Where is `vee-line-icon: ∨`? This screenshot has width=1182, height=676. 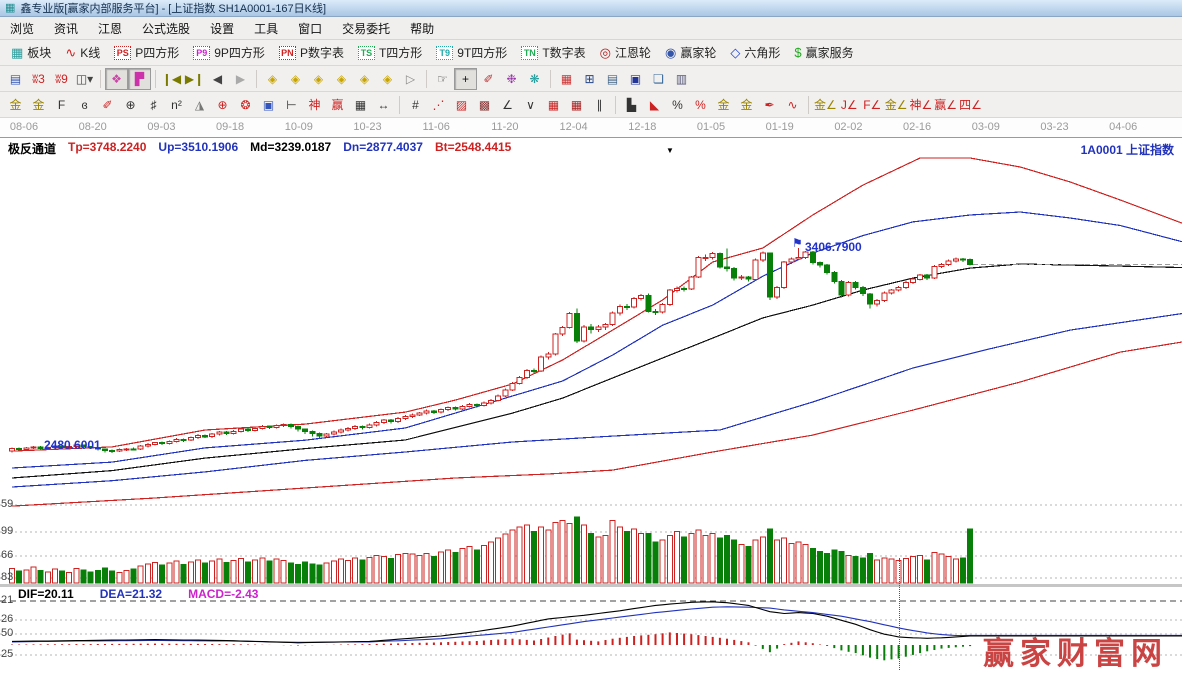
vee-line-icon: ∨ is located at coordinates (530, 104).